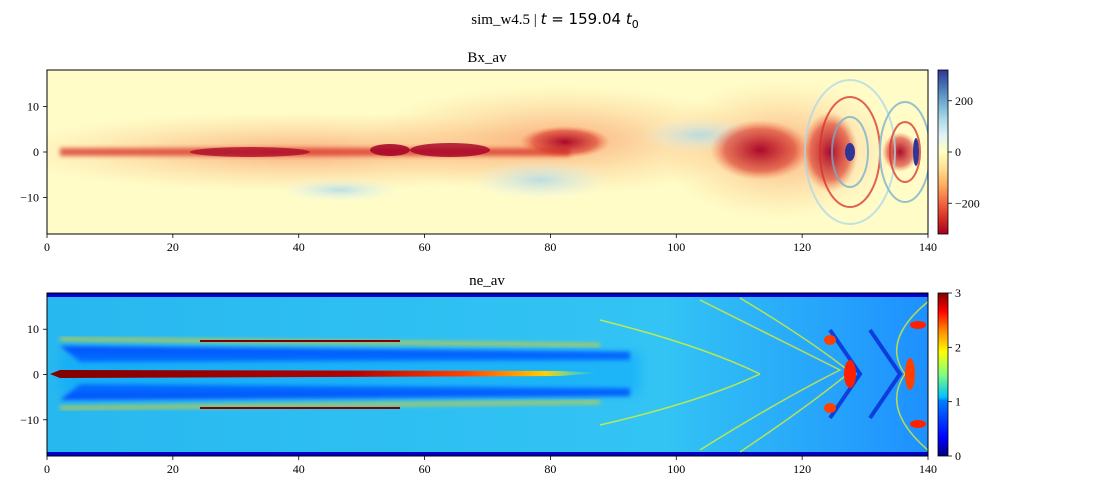 This screenshot has height=495, width=1110. I want to click on colorbar-ne-ticks: 3 2 1 0, so click(954, 374).